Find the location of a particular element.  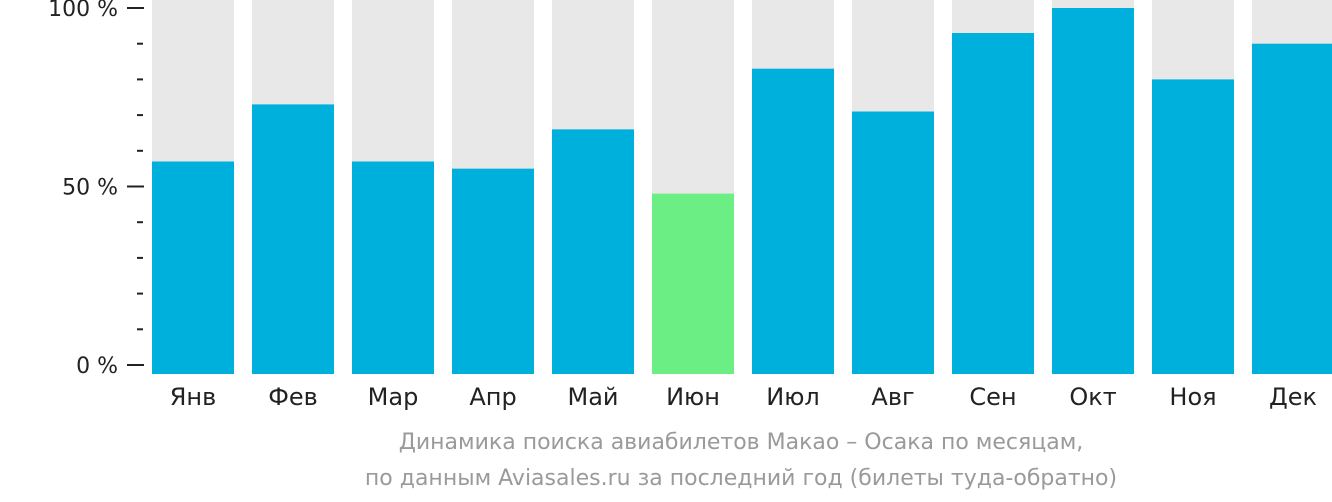

x-tick-label: Мар is located at coordinates (393, 397).